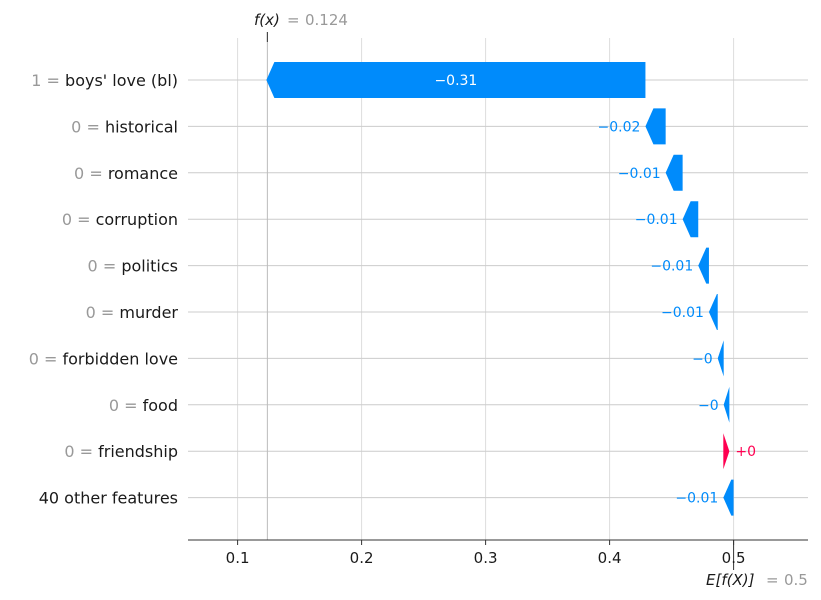 The height and width of the screenshot is (600, 821). What do you see at coordinates (143, 173) in the screenshot?
I see `feature-name: romance` at bounding box center [143, 173].